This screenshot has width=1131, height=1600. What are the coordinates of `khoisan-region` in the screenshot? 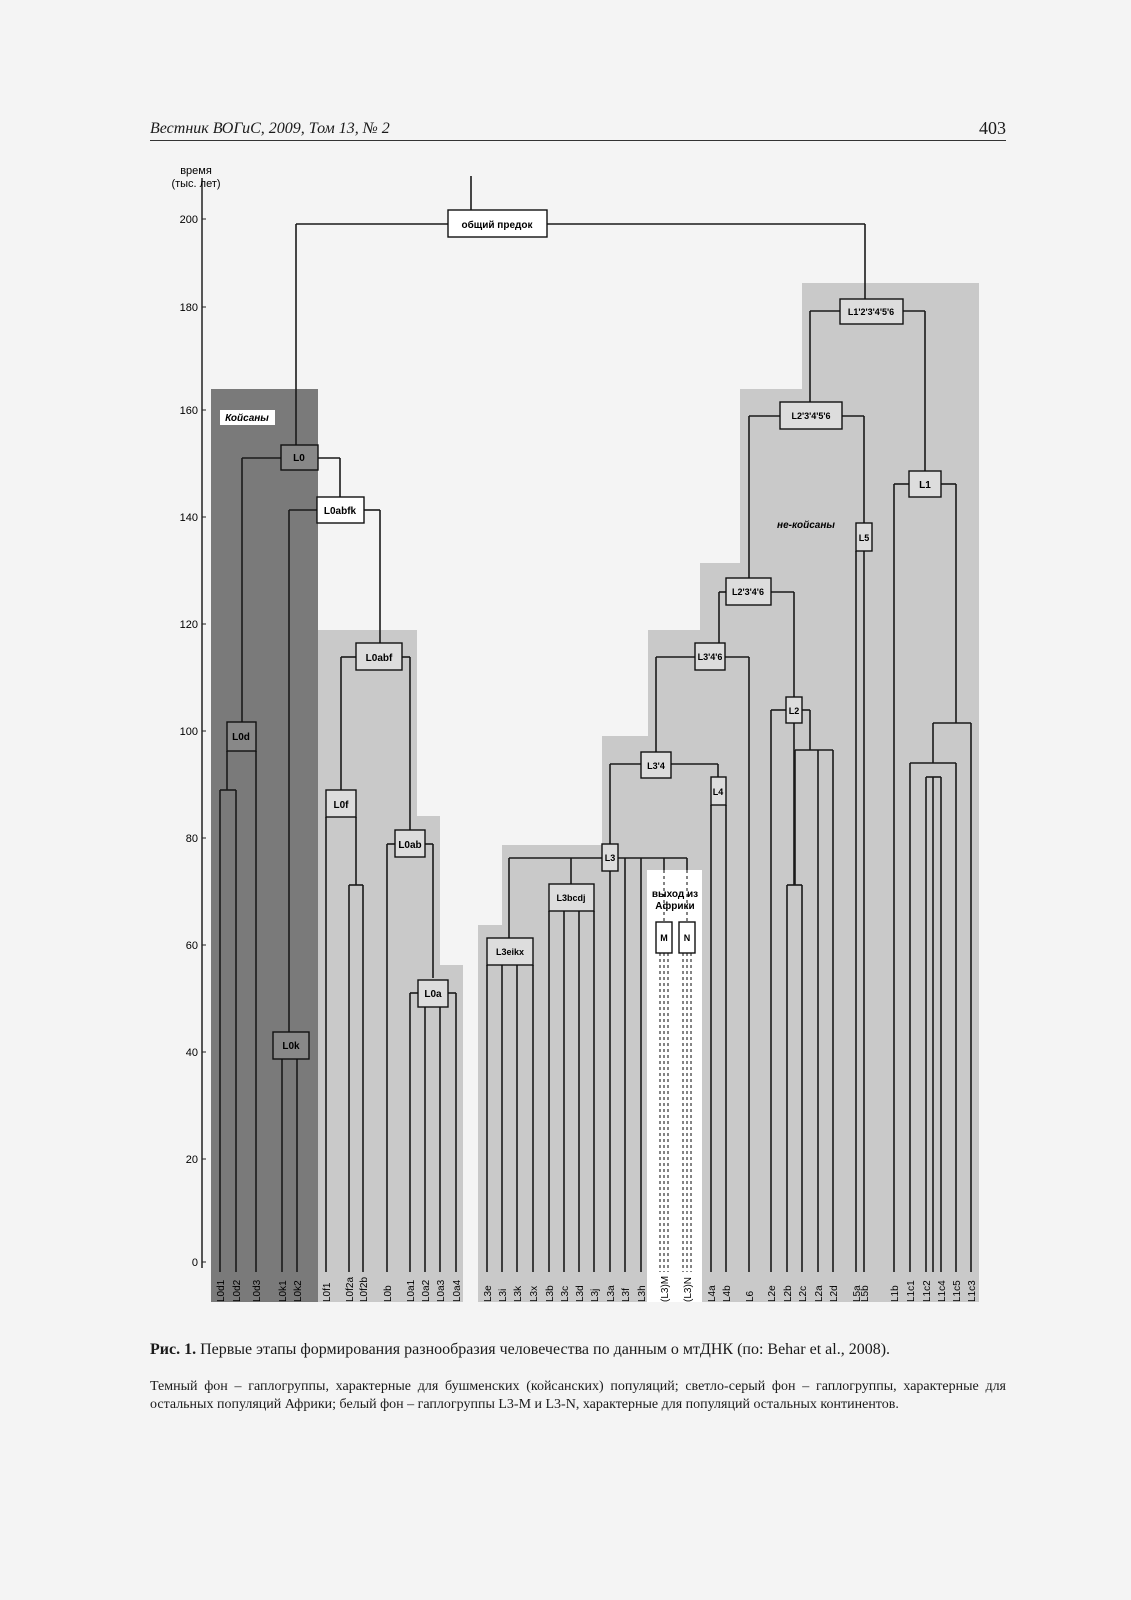 It's located at (264, 845).